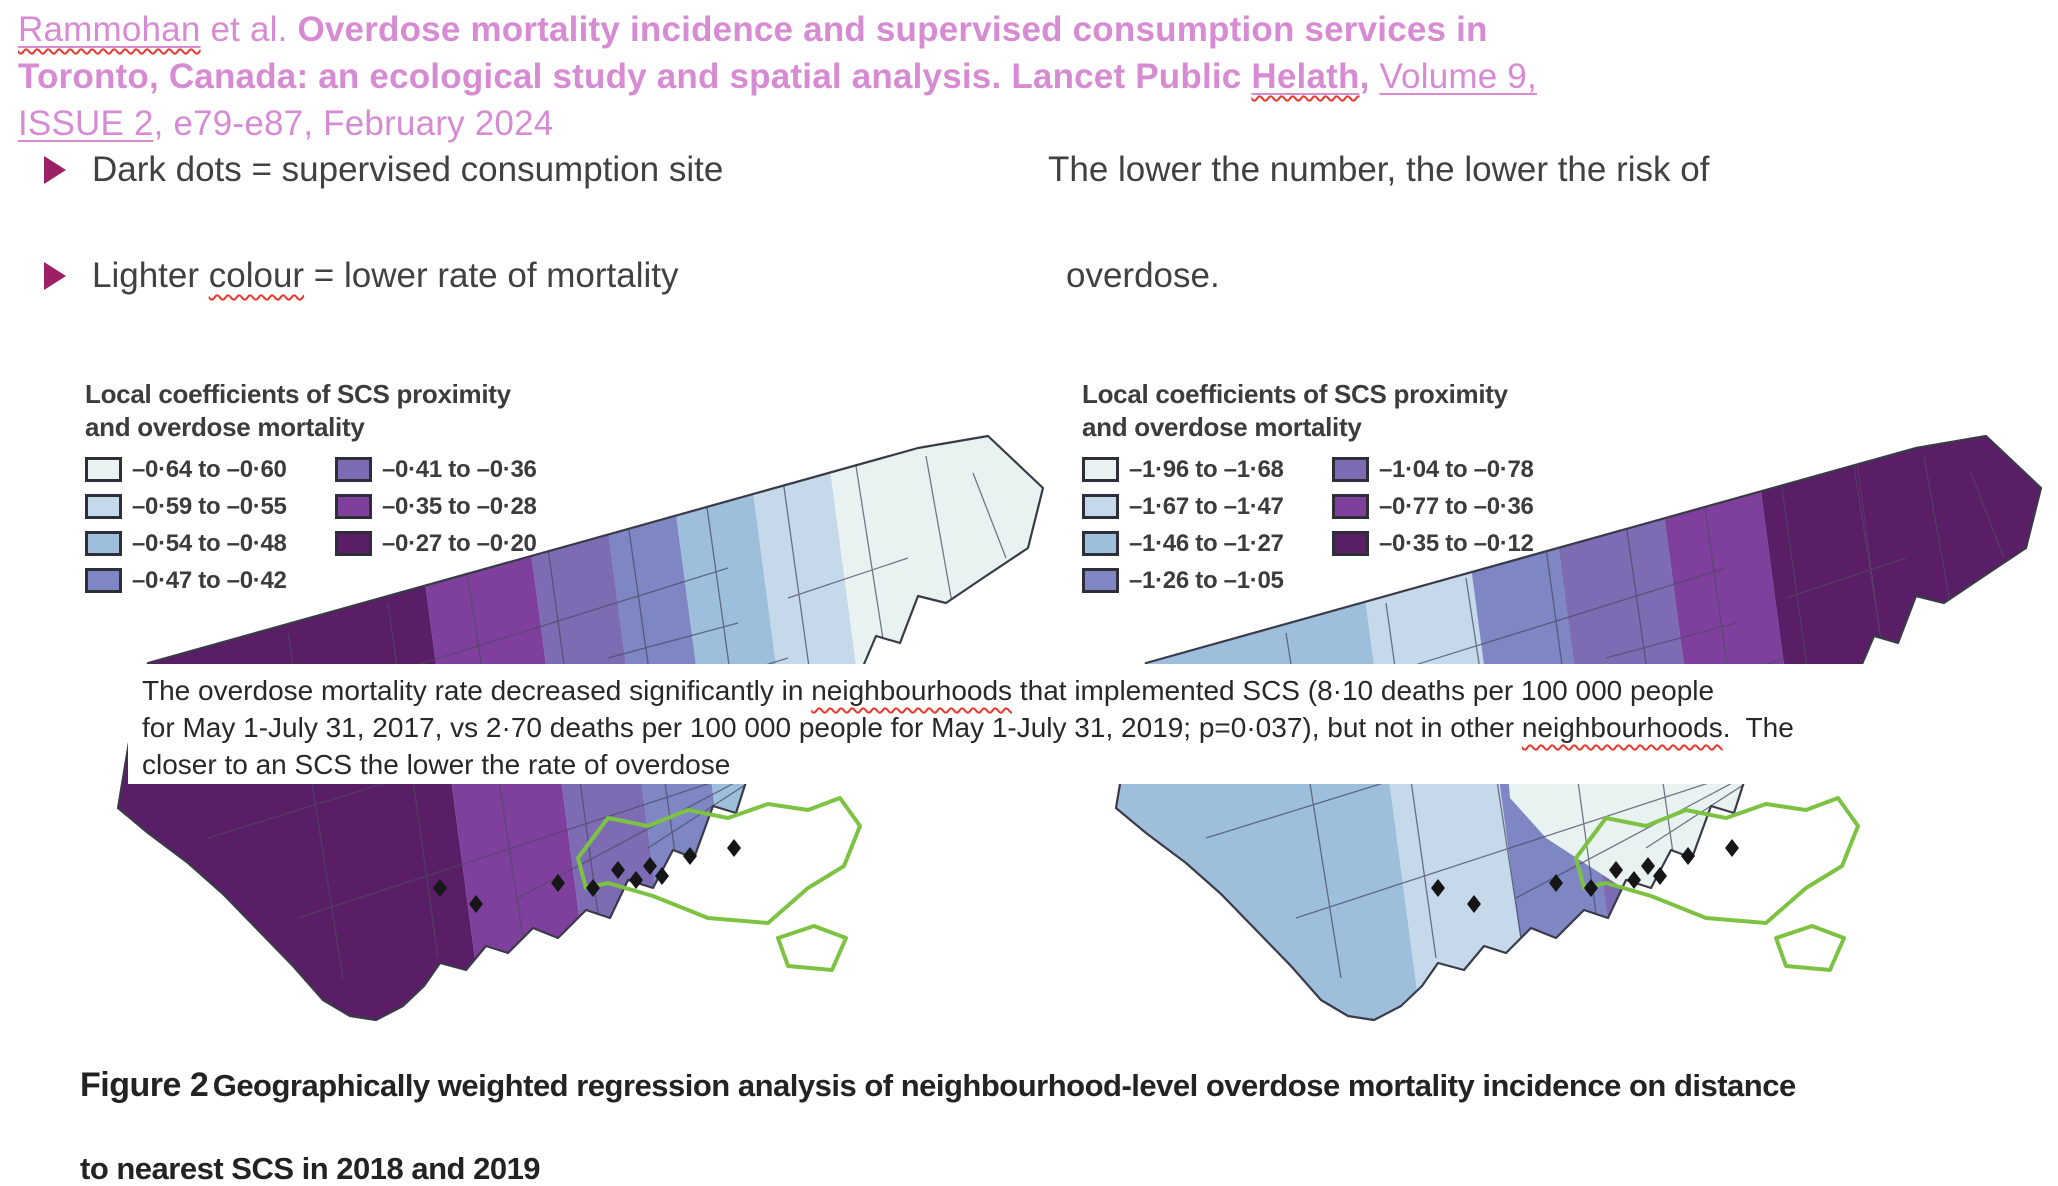 The image size is (2058, 1186). What do you see at coordinates (210, 543) in the screenshot?
I see `legend-item: –0·54 to –0·48` at bounding box center [210, 543].